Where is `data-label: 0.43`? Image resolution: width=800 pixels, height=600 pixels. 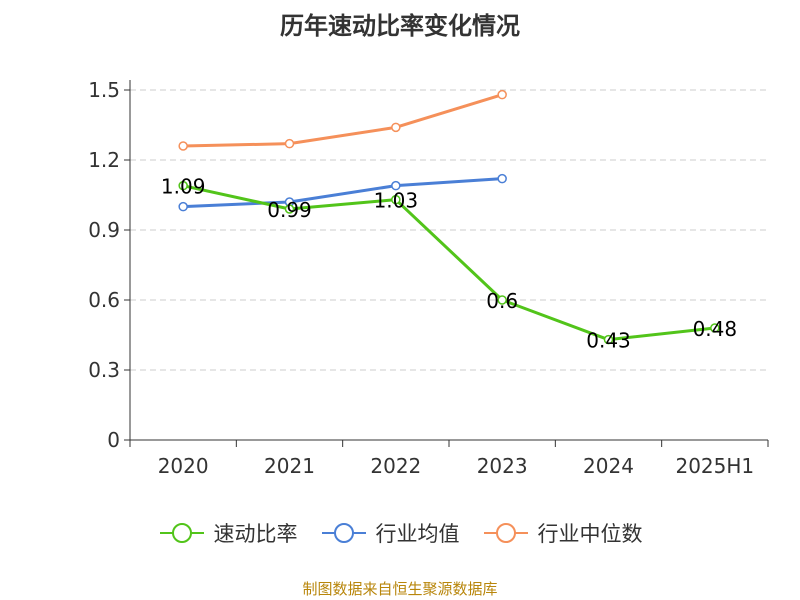
data-label: 0.43 is located at coordinates (608, 341).